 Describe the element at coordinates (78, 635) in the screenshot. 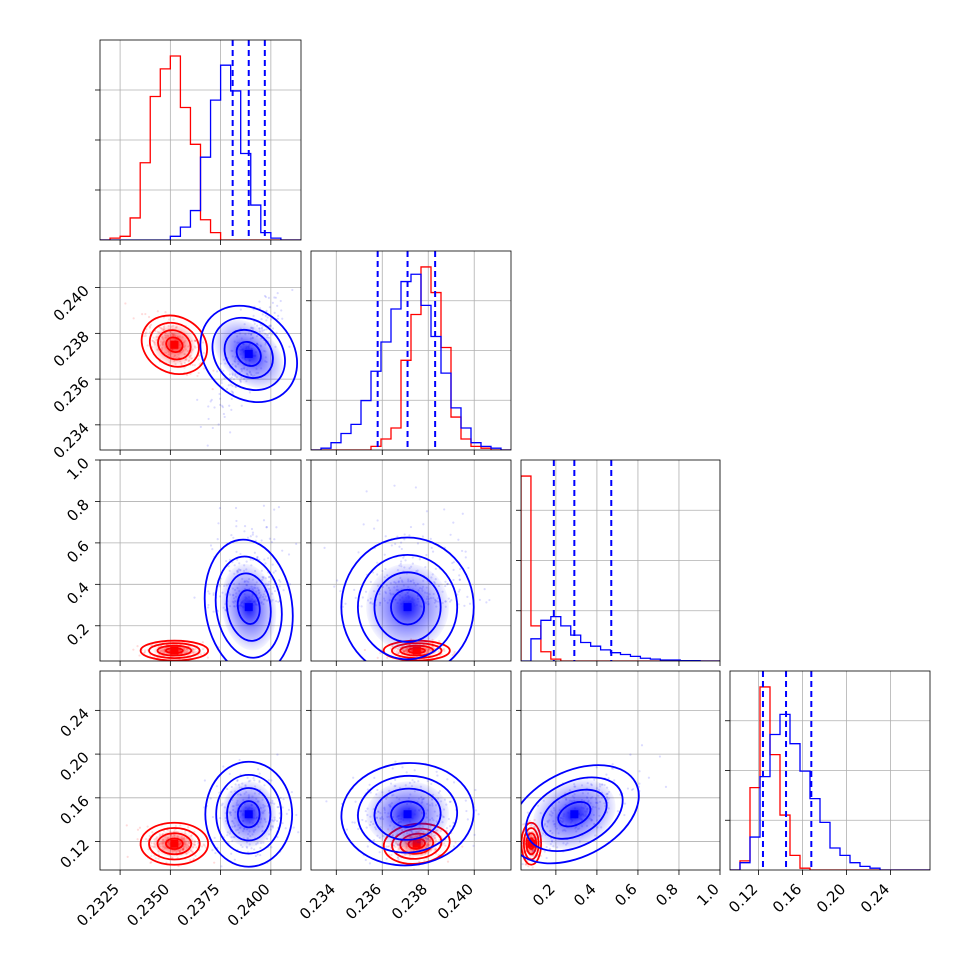

I see `y-tick-label: 0.2` at that location.